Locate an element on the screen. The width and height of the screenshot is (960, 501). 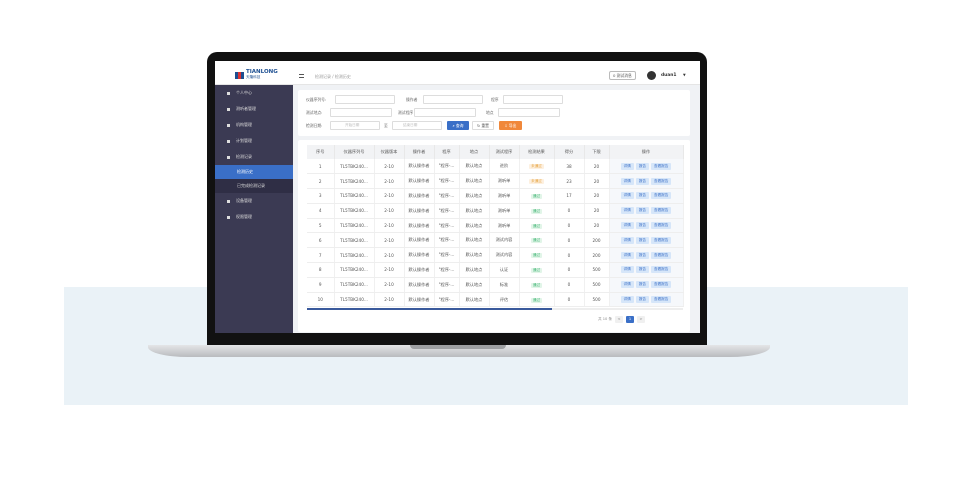
table-cell: 测试内容 is located at coordinates (504, 240).